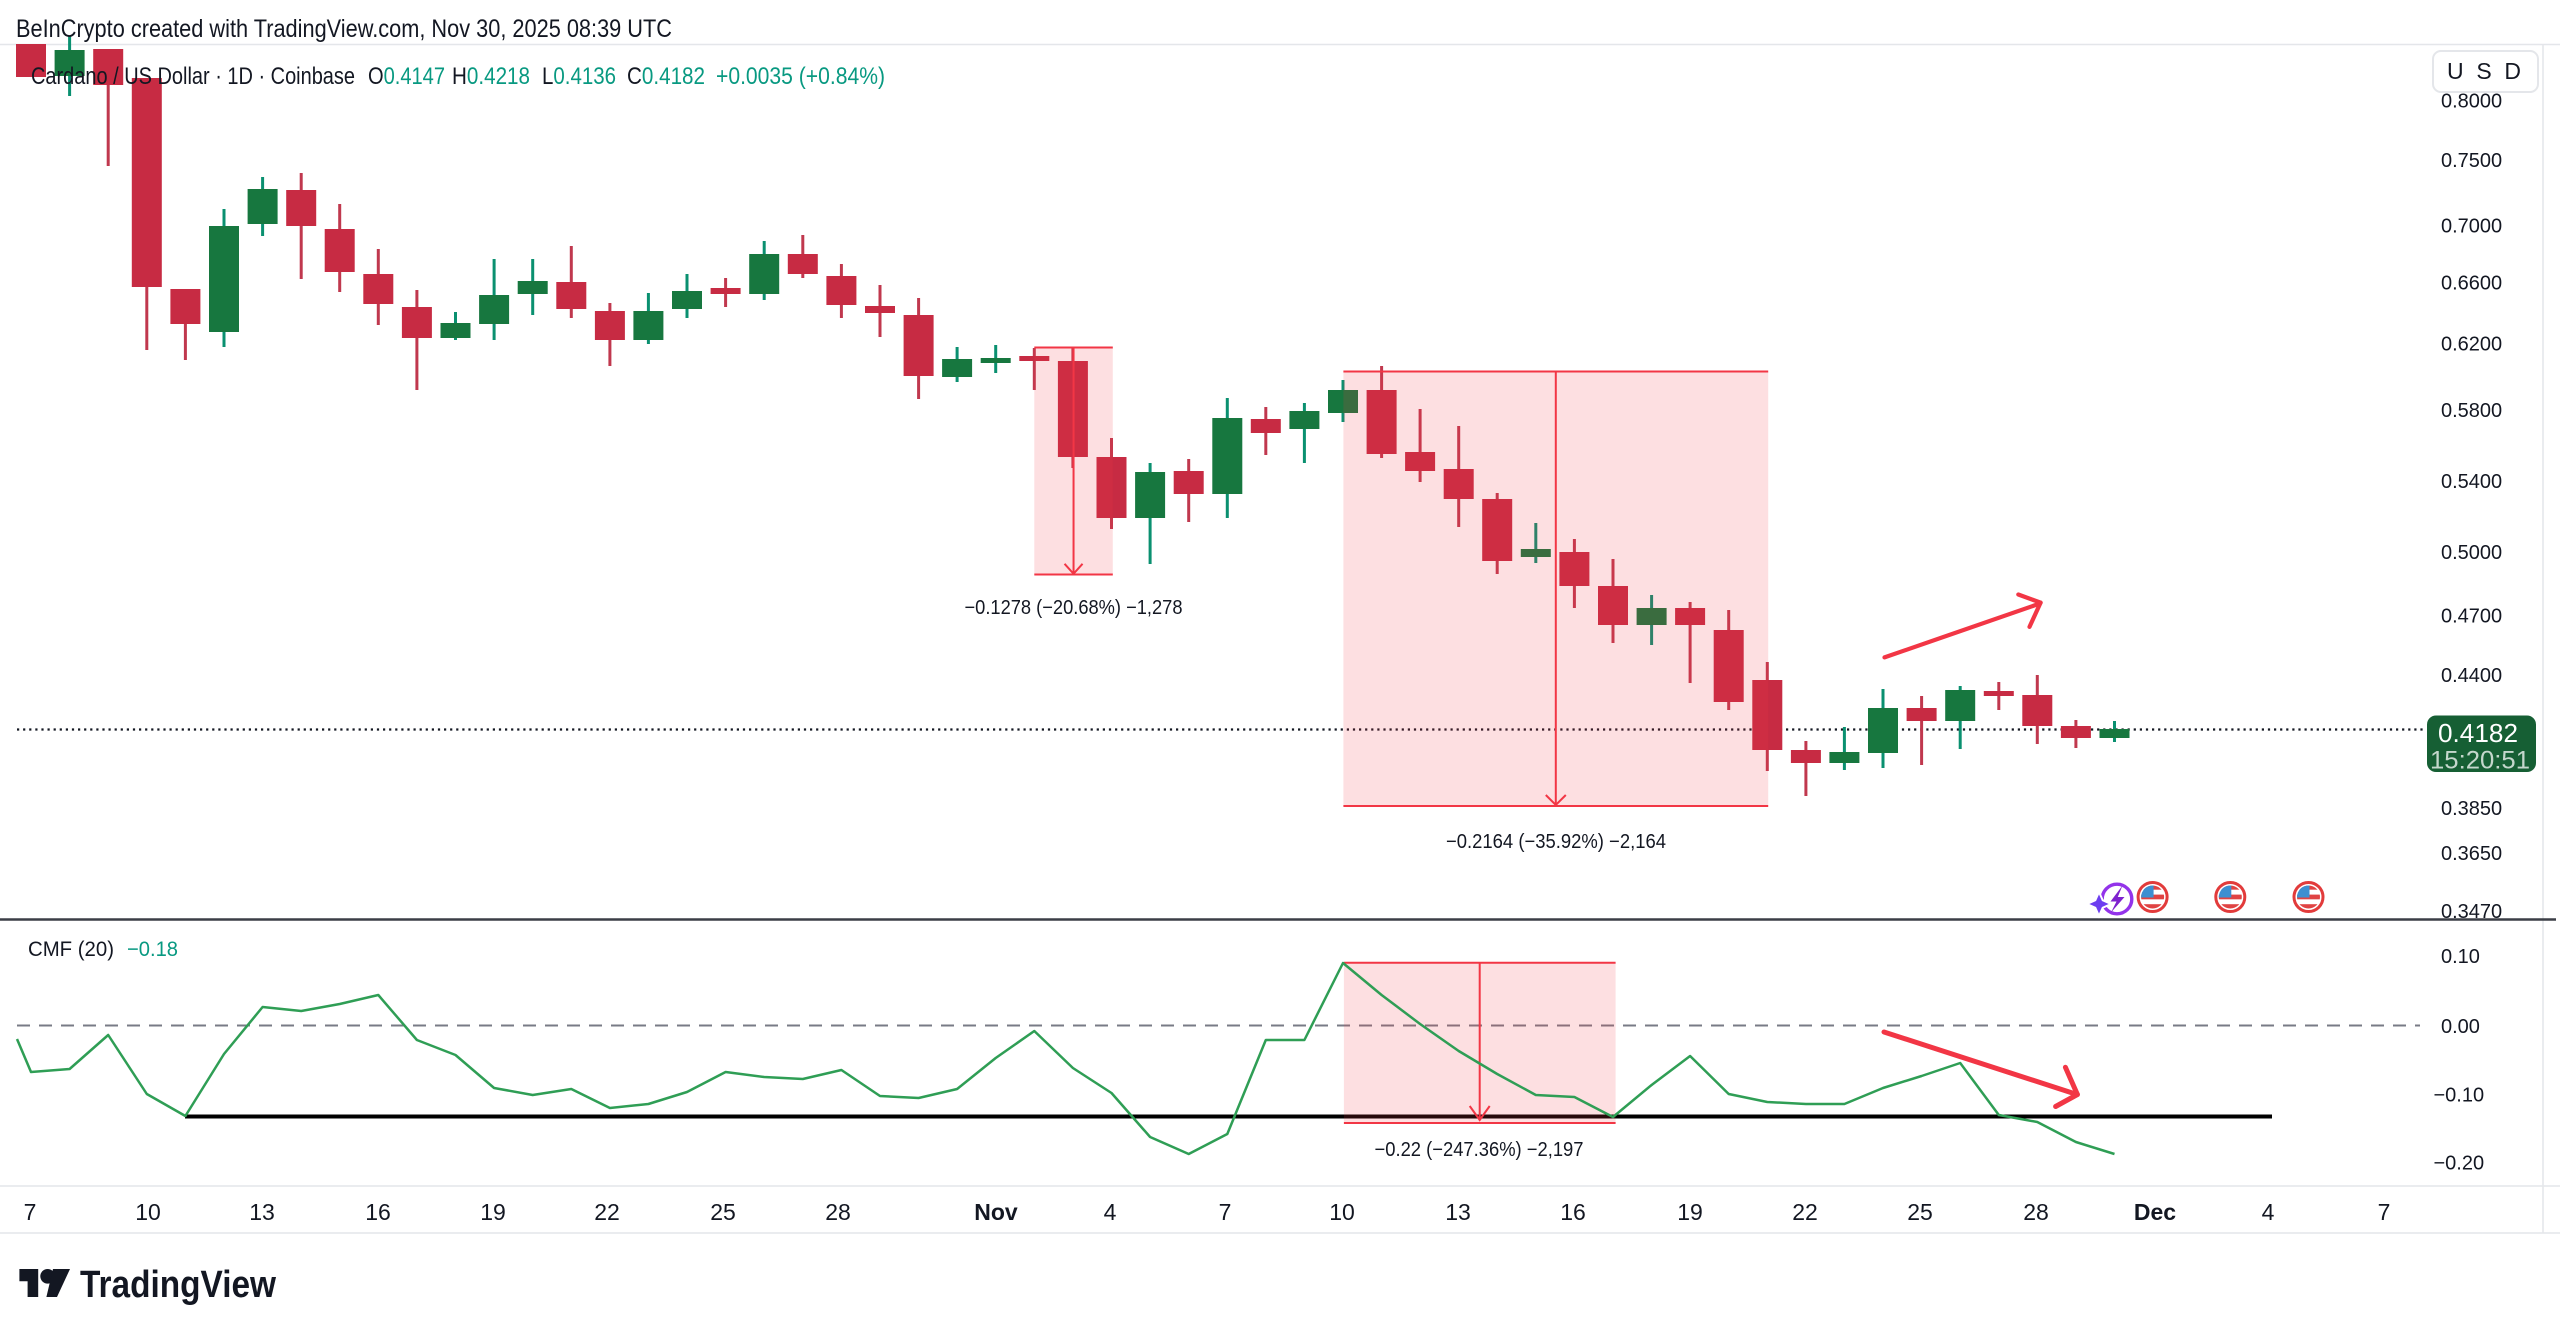  What do you see at coordinates (2471, 283) in the screenshot?
I see `svg-text: 0.6600` at bounding box center [2471, 283].